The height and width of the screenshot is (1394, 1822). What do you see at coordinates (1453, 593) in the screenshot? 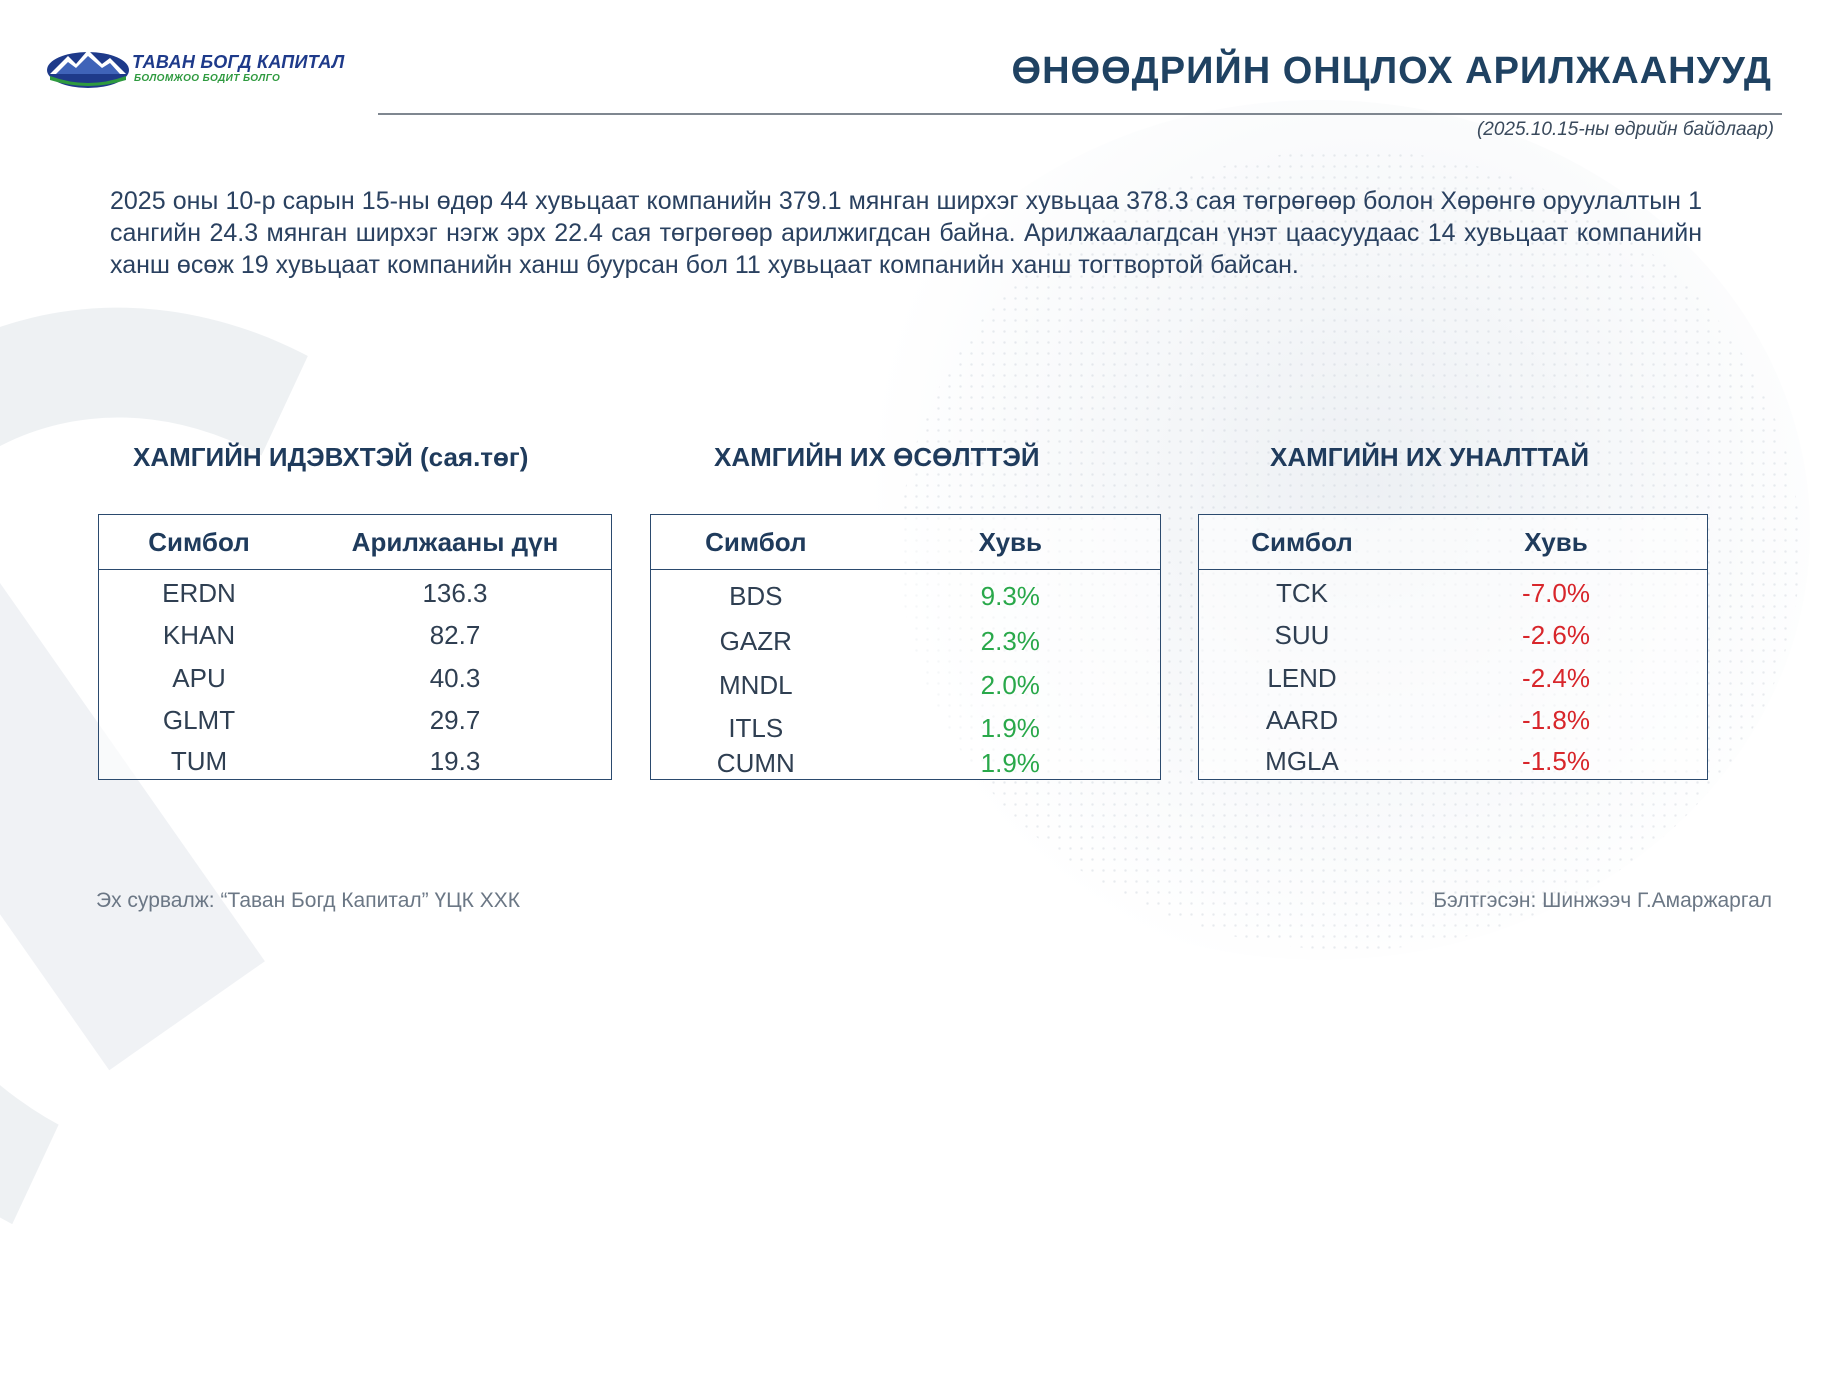
I see `table-row: TCK -7.0%` at bounding box center [1453, 593].